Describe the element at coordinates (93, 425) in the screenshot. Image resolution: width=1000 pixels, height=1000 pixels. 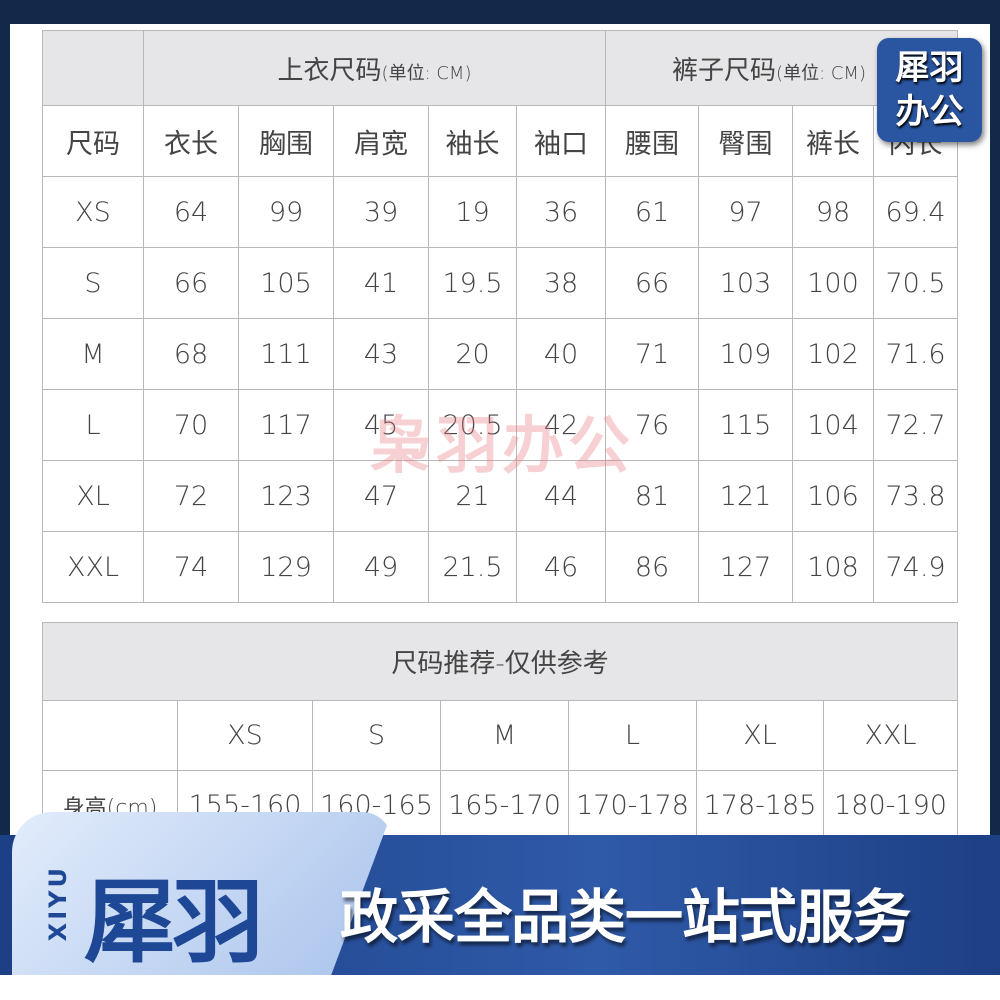
I see `table-cell: L` at that location.